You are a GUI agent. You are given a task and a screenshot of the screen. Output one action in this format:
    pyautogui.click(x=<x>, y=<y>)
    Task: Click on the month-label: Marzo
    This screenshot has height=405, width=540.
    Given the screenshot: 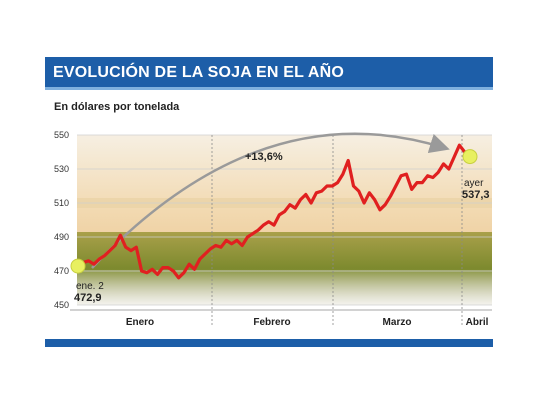 What is the action you would take?
    pyautogui.click(x=397, y=322)
    